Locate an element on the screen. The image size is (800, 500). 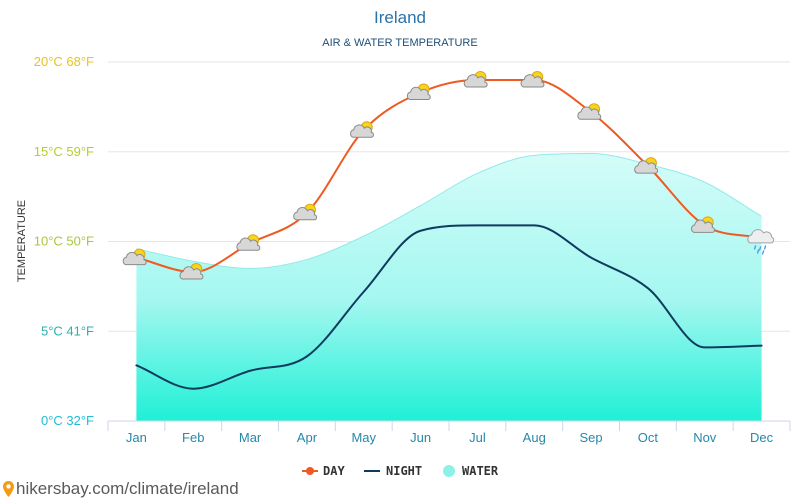
day-point-oct is located at coordinates (646, 165).